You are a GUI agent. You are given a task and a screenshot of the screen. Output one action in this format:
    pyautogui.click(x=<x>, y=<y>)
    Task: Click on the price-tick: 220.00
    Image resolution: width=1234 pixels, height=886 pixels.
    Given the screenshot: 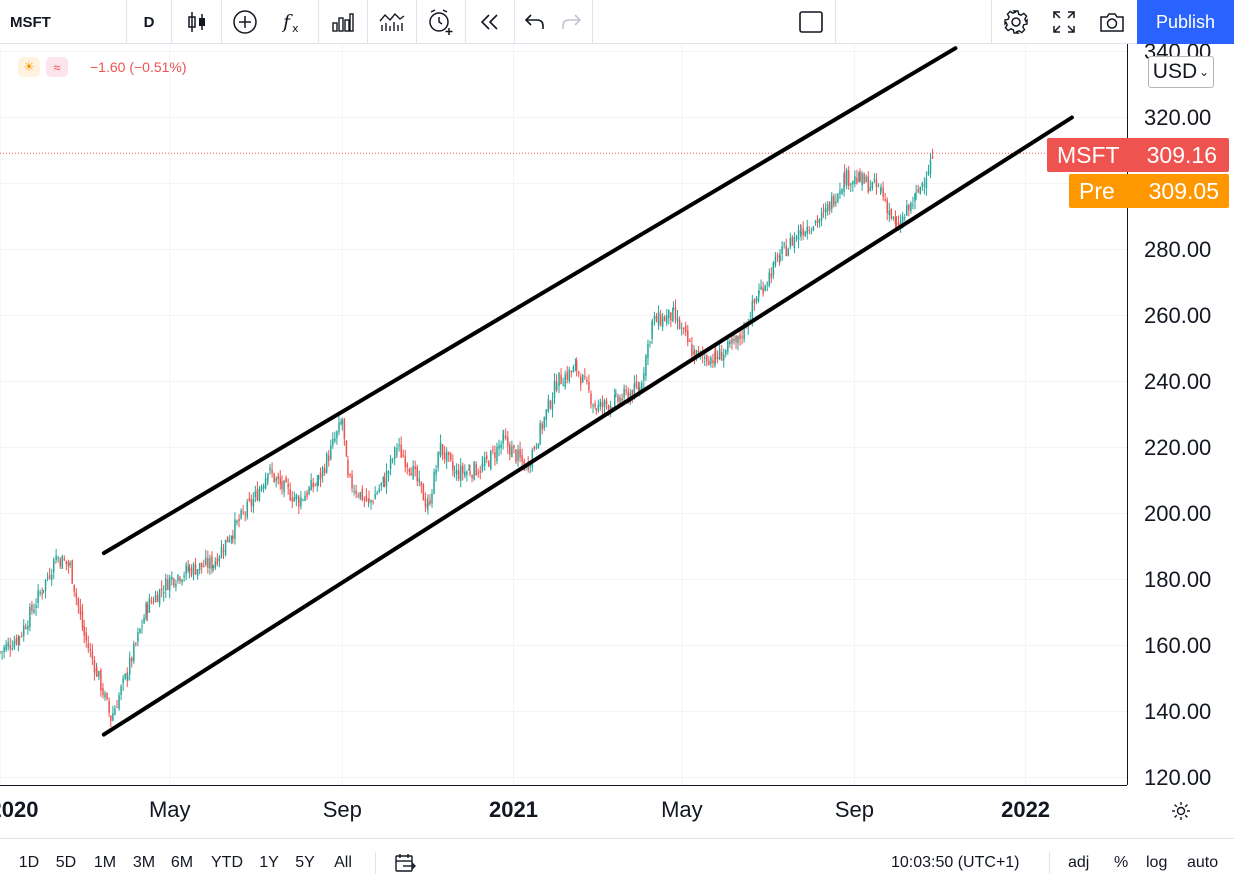 What is the action you would take?
    pyautogui.click(x=1178, y=447)
    